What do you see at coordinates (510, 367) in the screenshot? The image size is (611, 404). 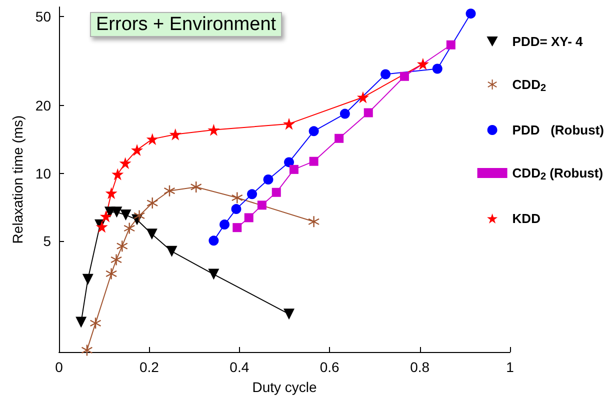 I see `x-tick-label: 1` at bounding box center [510, 367].